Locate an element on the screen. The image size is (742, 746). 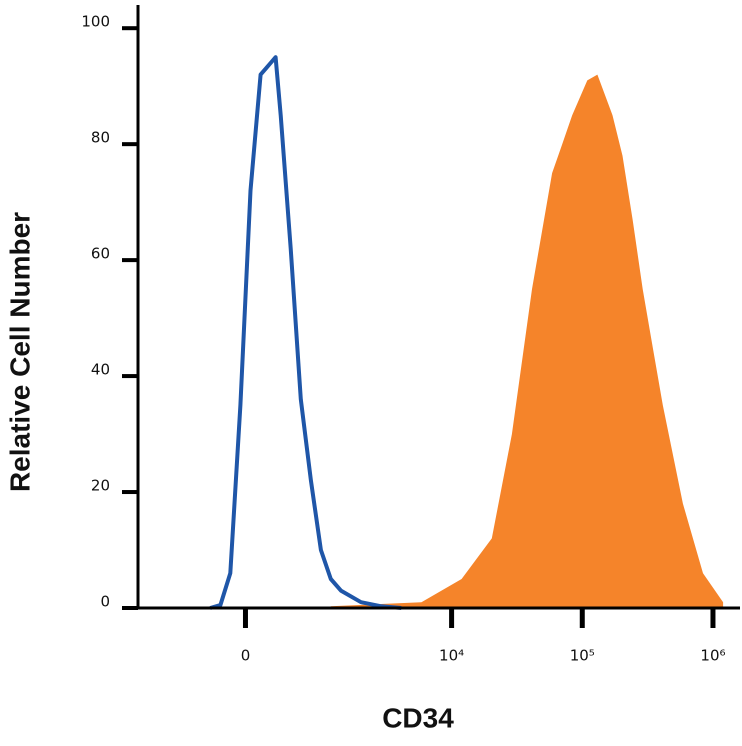
x-axis-title: CD34 is located at coordinates (418, 717).